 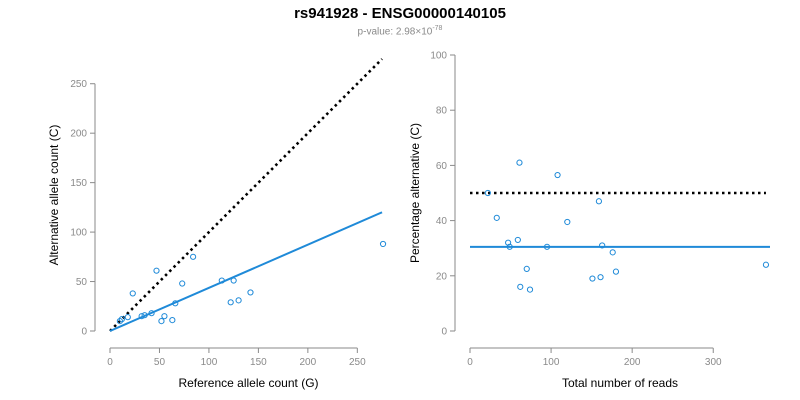 I want to click on x-tick-label: 150, so click(x=258, y=362).